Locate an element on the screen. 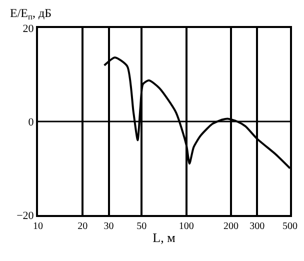 This screenshot has height=261, width=304. x-tick-label: 500 is located at coordinates (290, 226).